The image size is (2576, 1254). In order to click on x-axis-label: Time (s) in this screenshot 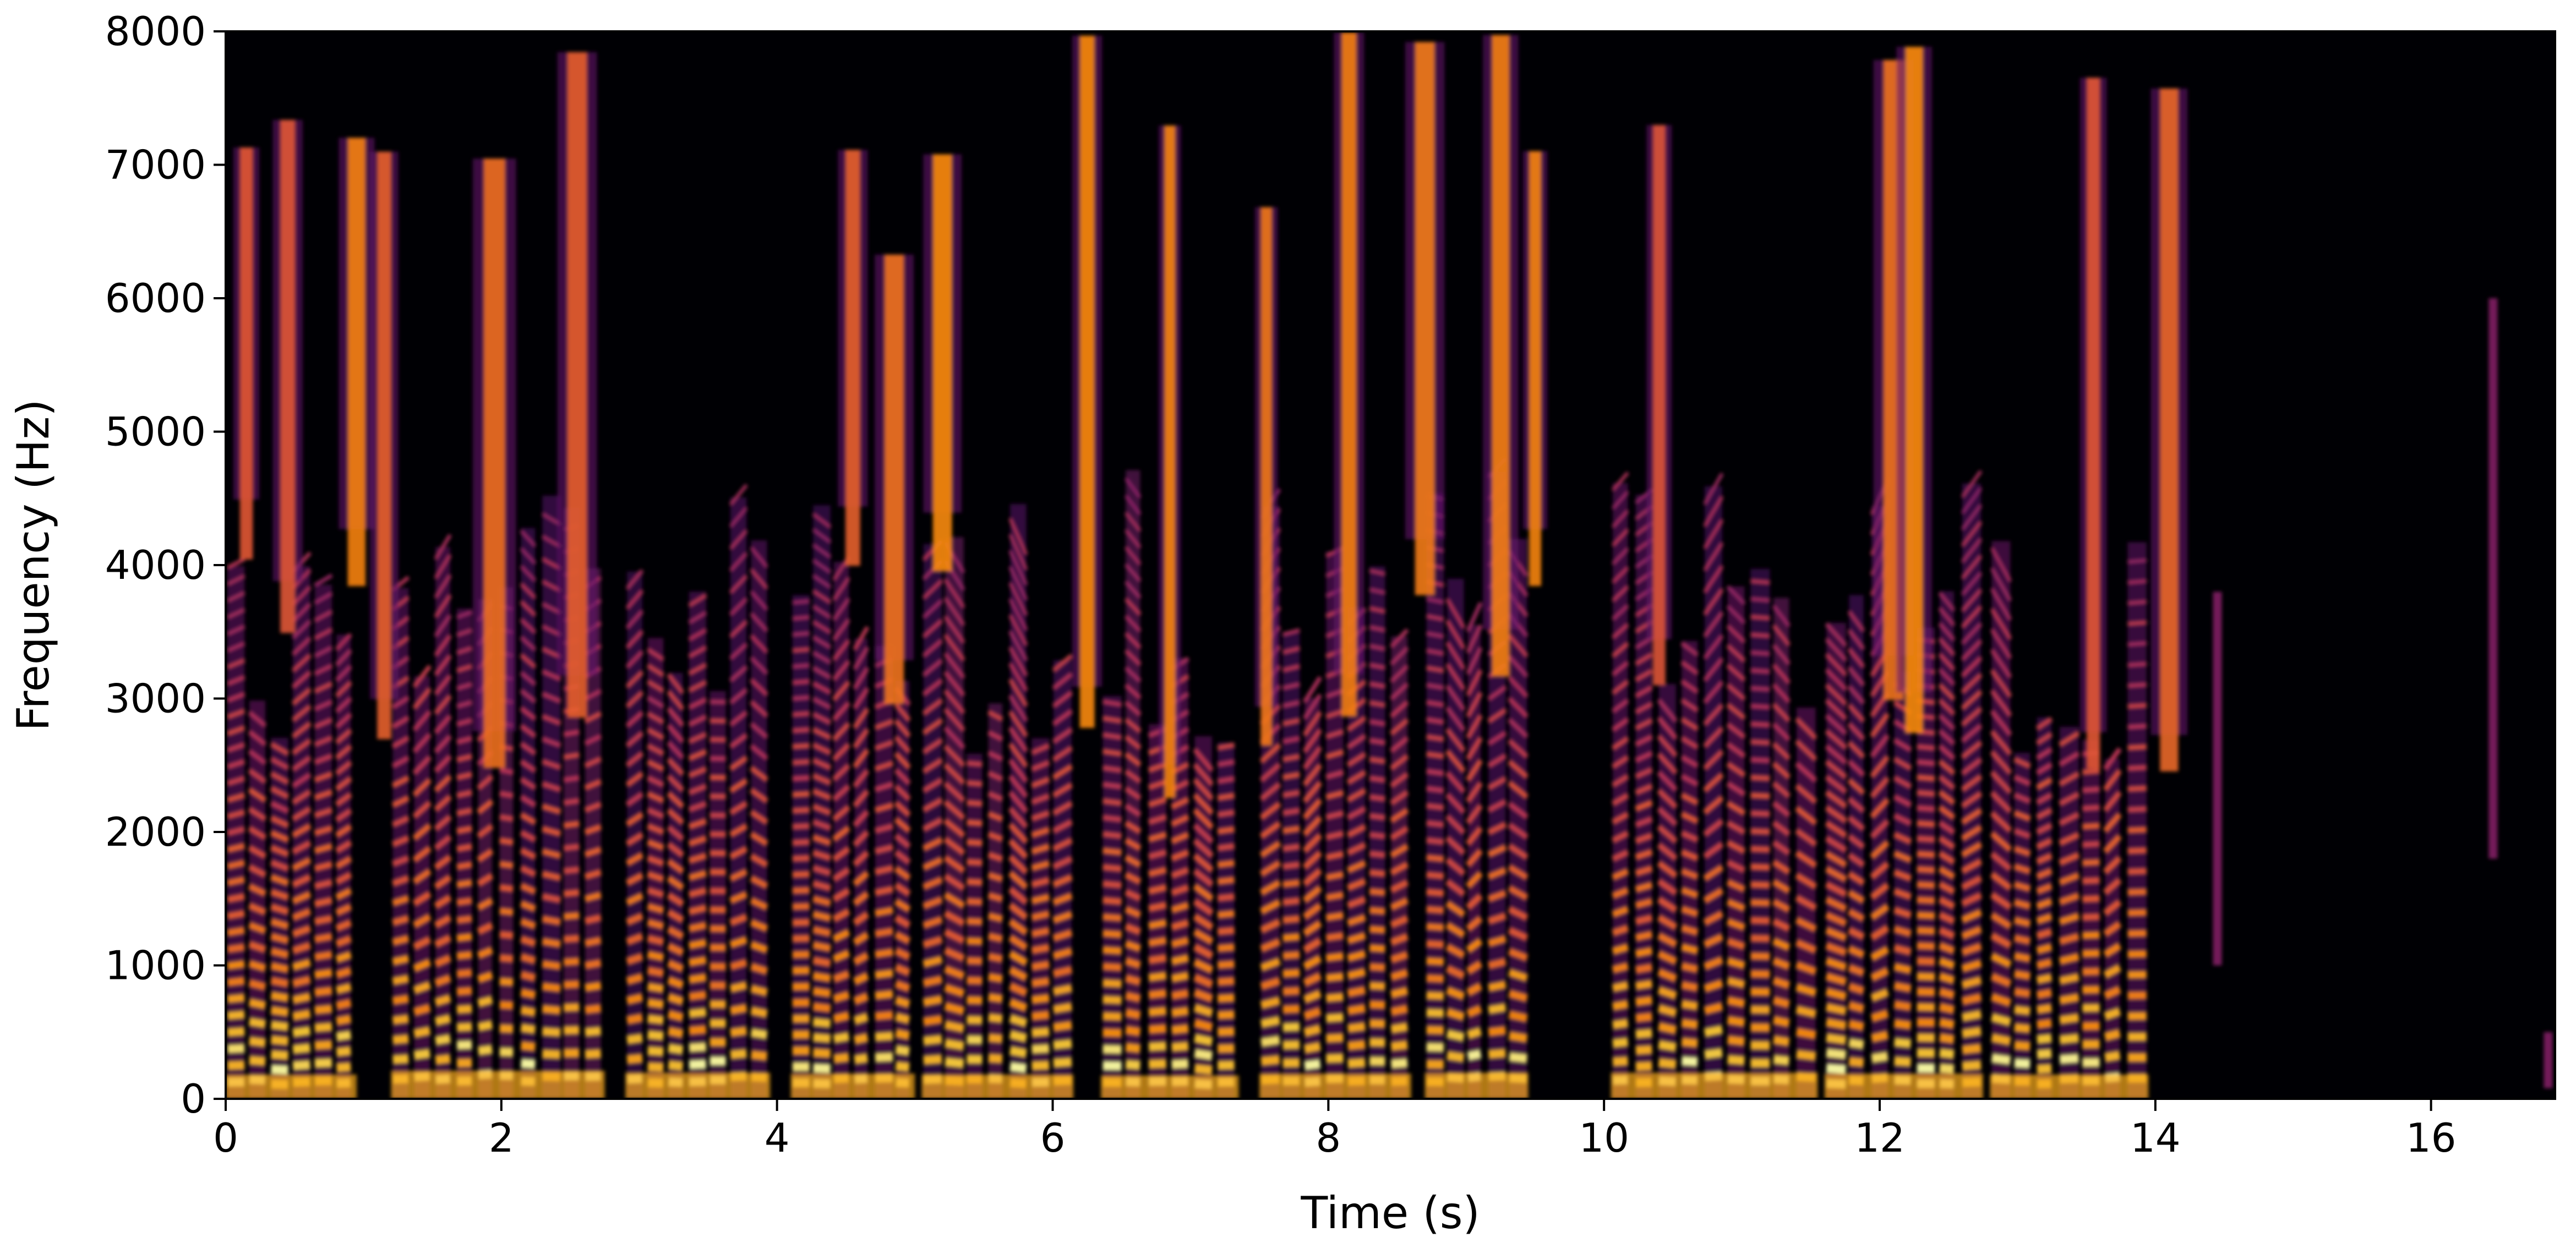, I will do `click(1390, 1213)`.